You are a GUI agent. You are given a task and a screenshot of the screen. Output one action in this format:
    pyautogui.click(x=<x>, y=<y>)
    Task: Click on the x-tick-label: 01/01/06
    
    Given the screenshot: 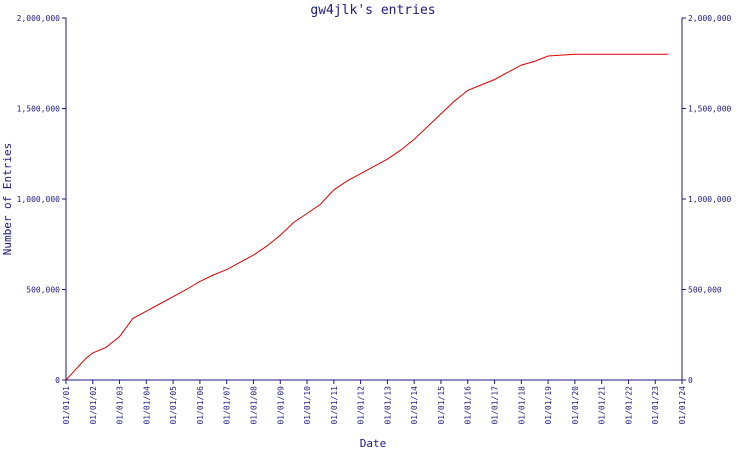 What is the action you would take?
    pyautogui.click(x=200, y=405)
    